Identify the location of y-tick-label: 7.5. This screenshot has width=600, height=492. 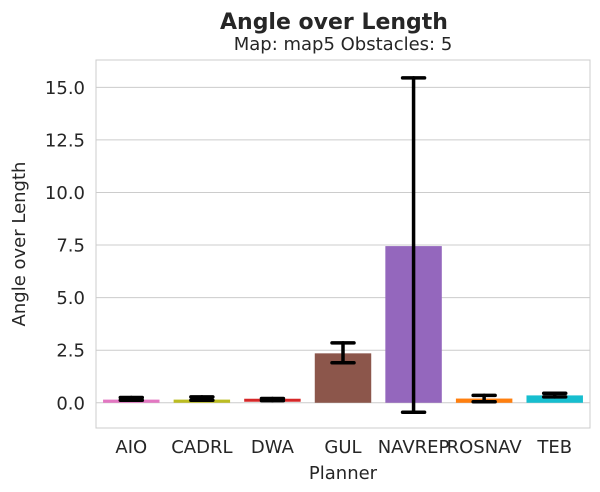
(70, 246).